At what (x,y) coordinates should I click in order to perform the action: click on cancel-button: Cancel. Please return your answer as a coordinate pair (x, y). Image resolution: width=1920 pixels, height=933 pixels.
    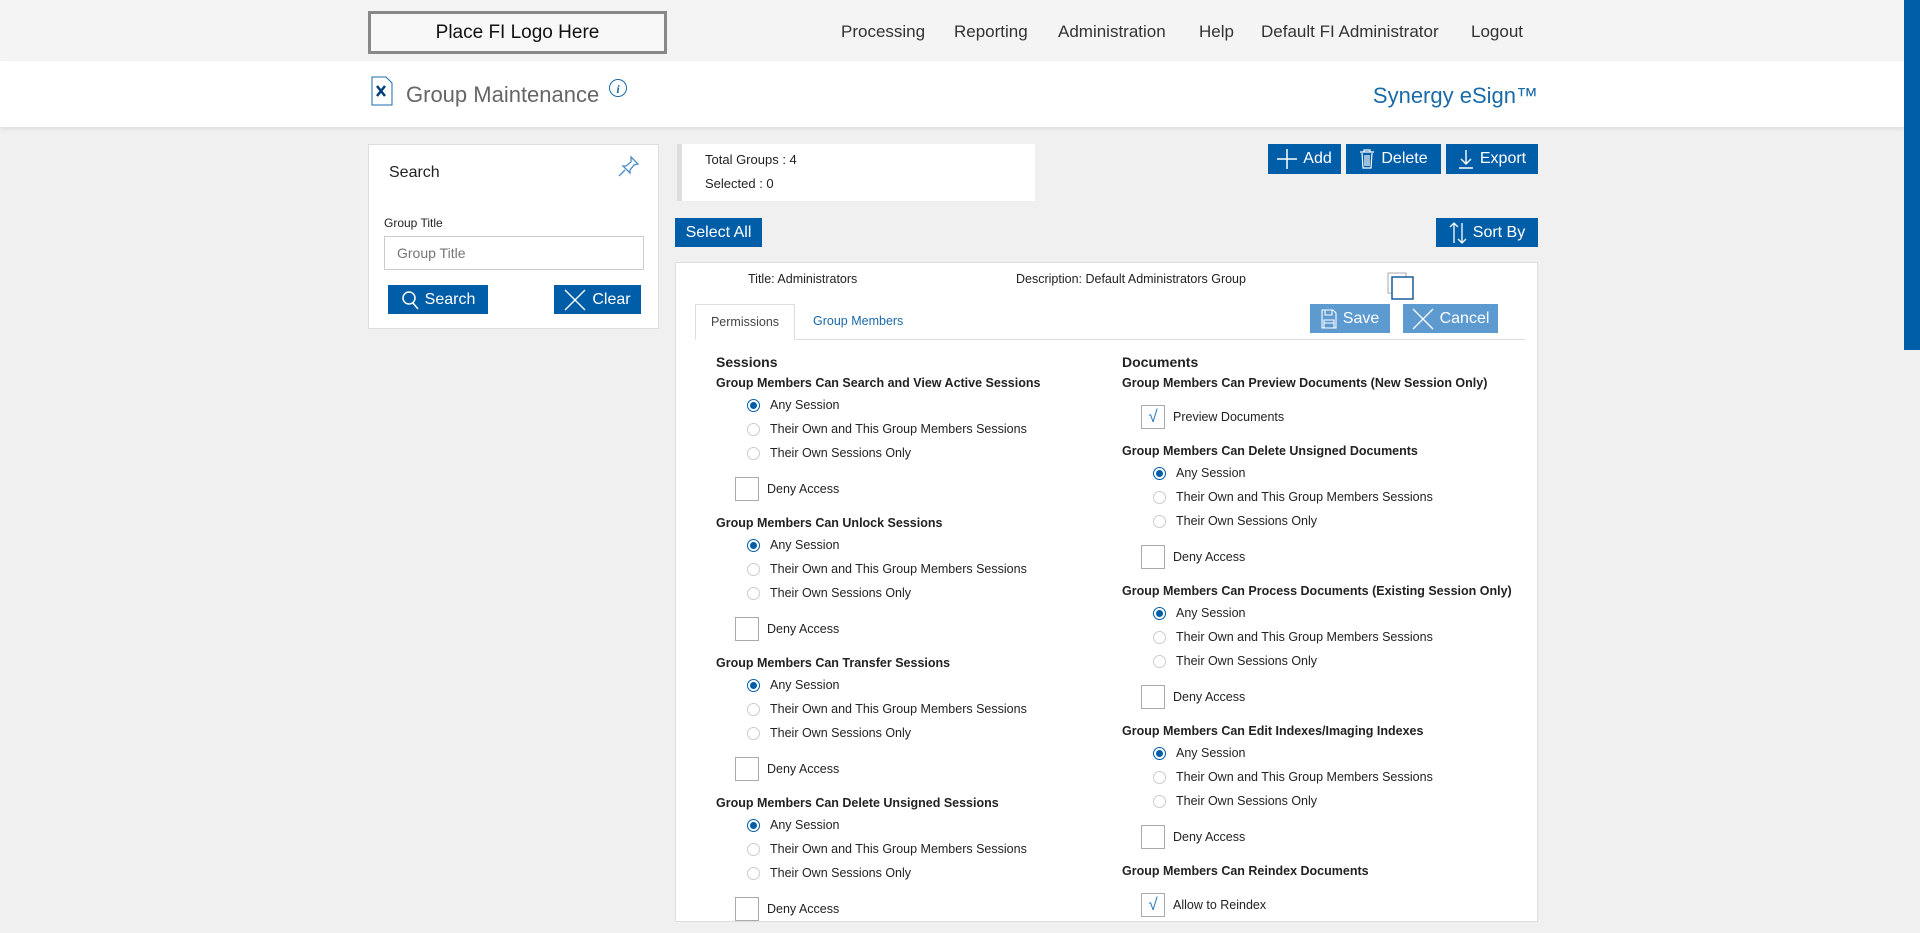
    Looking at the image, I should click on (1450, 318).